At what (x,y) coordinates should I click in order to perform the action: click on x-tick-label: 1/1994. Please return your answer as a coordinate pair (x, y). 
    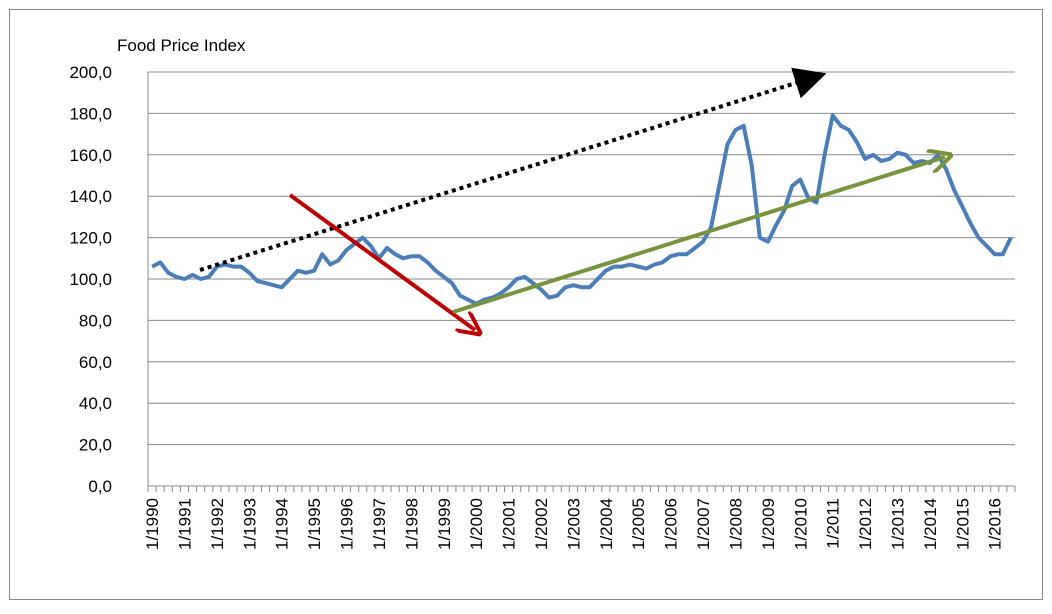
    Looking at the image, I should click on (282, 524).